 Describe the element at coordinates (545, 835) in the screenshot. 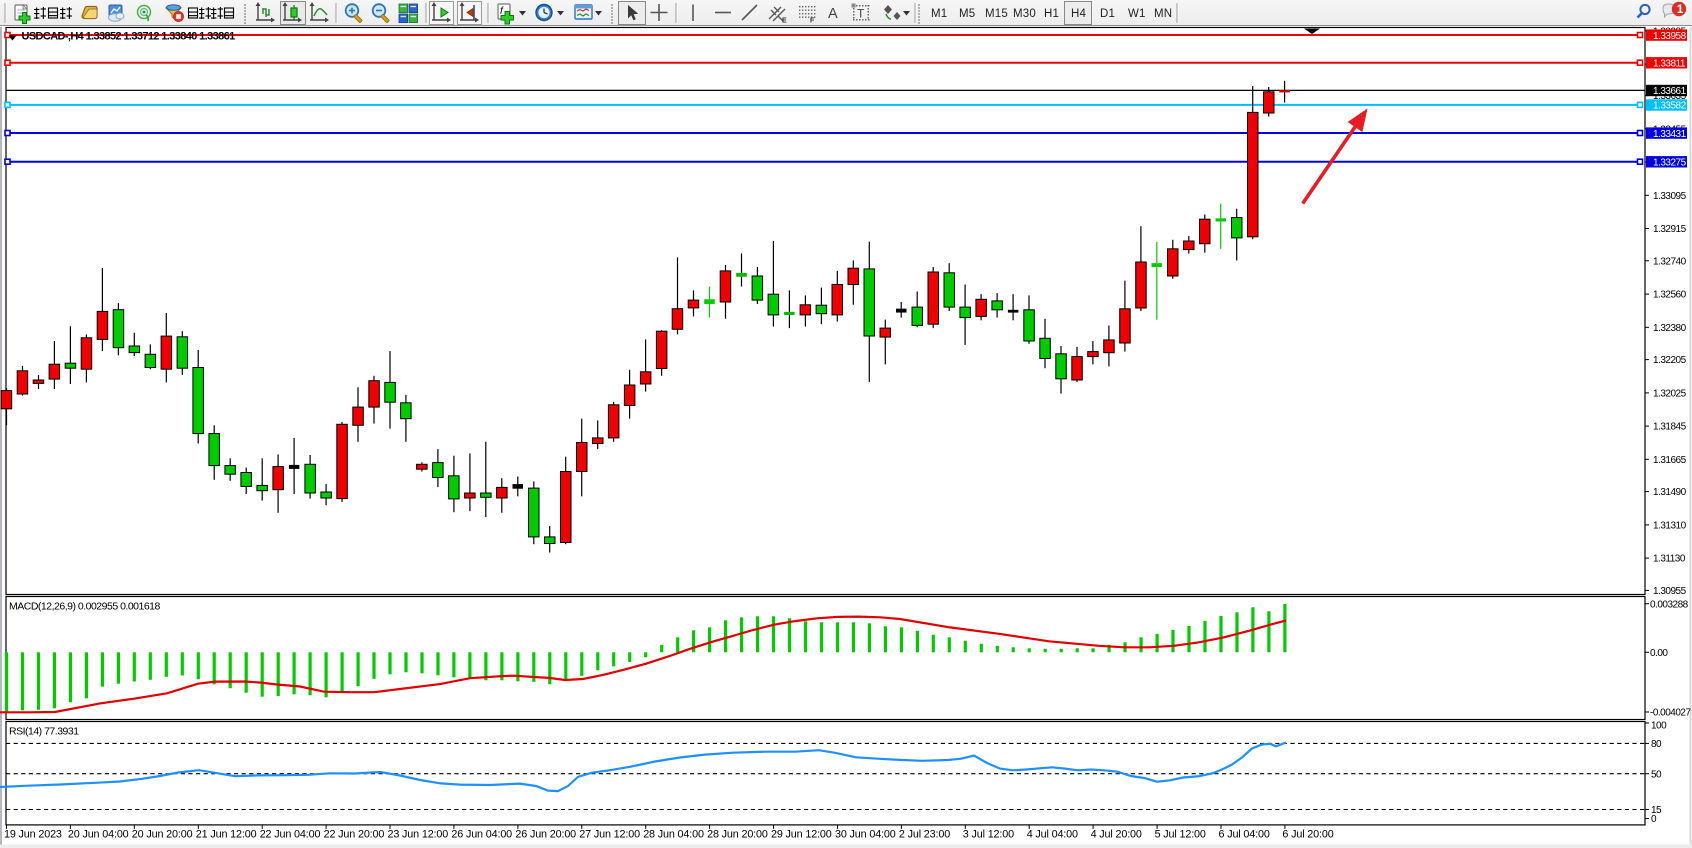

I see `svg-text: 26 Jun 20:00` at that location.